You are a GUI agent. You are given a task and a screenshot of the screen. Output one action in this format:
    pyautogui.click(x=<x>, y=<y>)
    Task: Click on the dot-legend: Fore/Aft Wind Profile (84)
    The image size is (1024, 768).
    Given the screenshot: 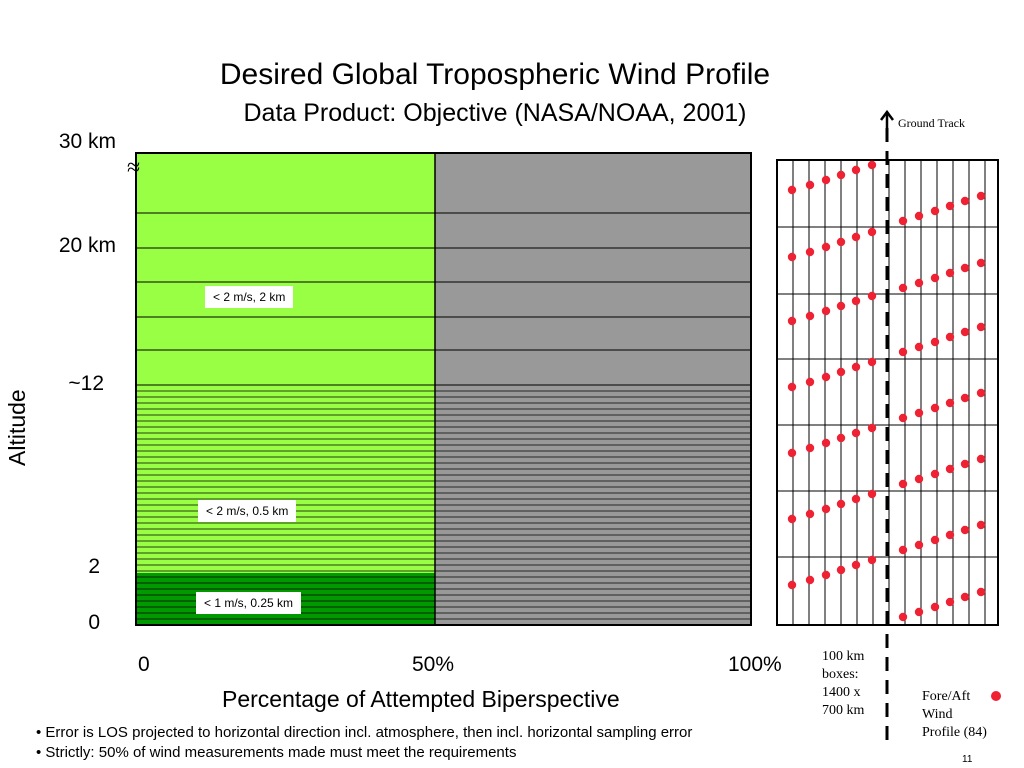 What is the action you would take?
    pyautogui.click(x=954, y=715)
    